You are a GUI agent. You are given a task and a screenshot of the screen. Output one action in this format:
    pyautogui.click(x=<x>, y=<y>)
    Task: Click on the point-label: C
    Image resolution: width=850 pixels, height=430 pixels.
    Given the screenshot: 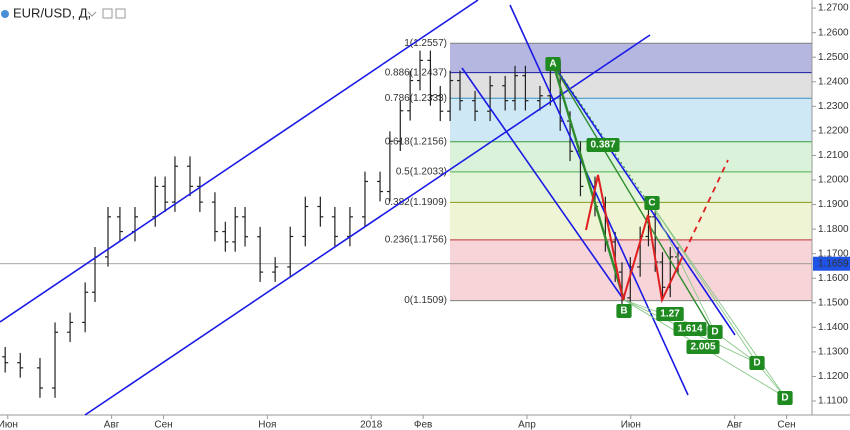 What is the action you would take?
    pyautogui.click(x=651, y=203)
    